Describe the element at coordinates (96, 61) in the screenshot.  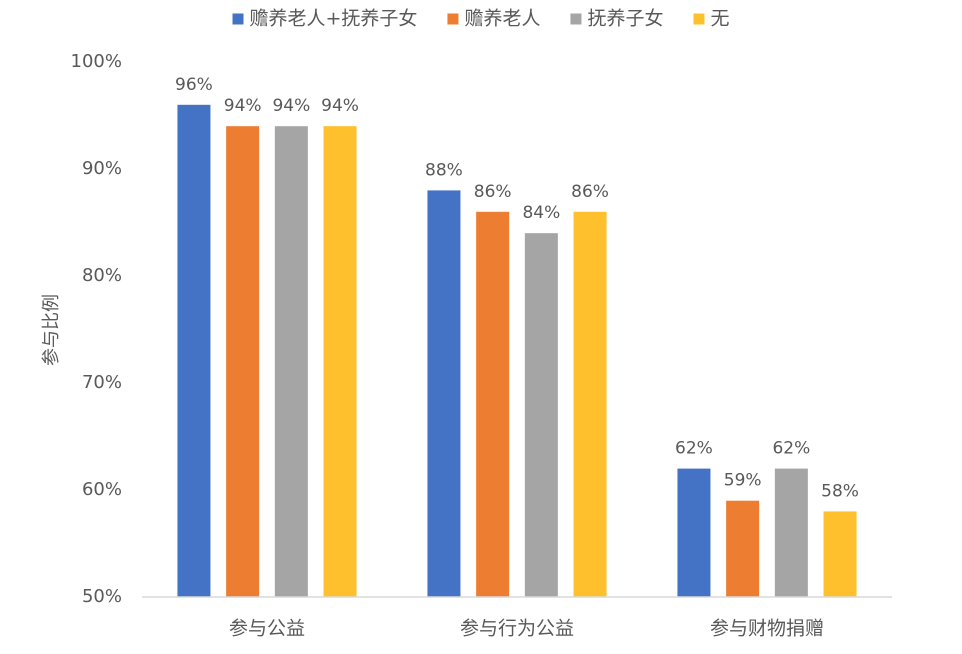
I see `y-tick-label: 100%` at that location.